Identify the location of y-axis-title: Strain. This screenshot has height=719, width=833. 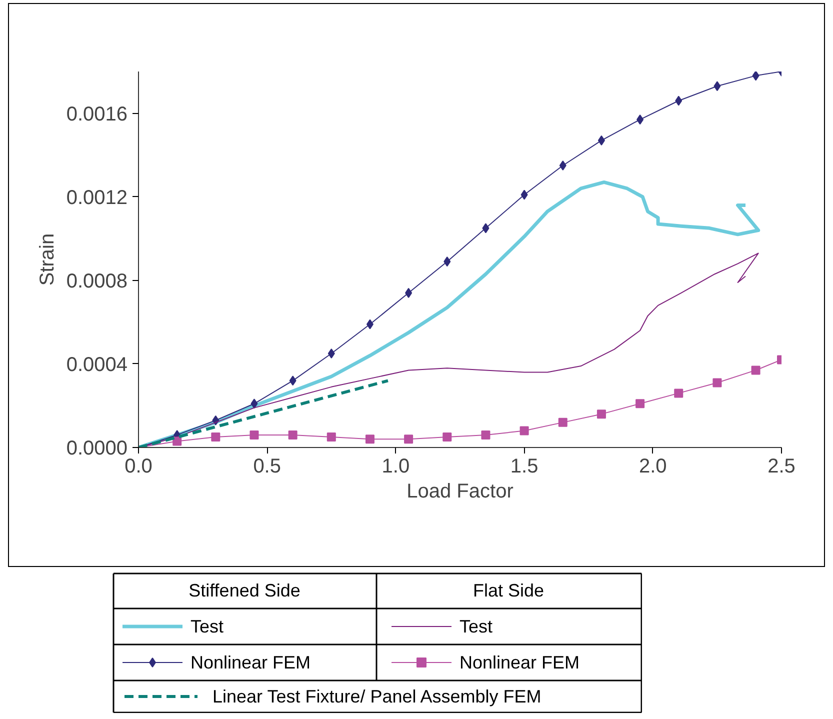
(47, 259).